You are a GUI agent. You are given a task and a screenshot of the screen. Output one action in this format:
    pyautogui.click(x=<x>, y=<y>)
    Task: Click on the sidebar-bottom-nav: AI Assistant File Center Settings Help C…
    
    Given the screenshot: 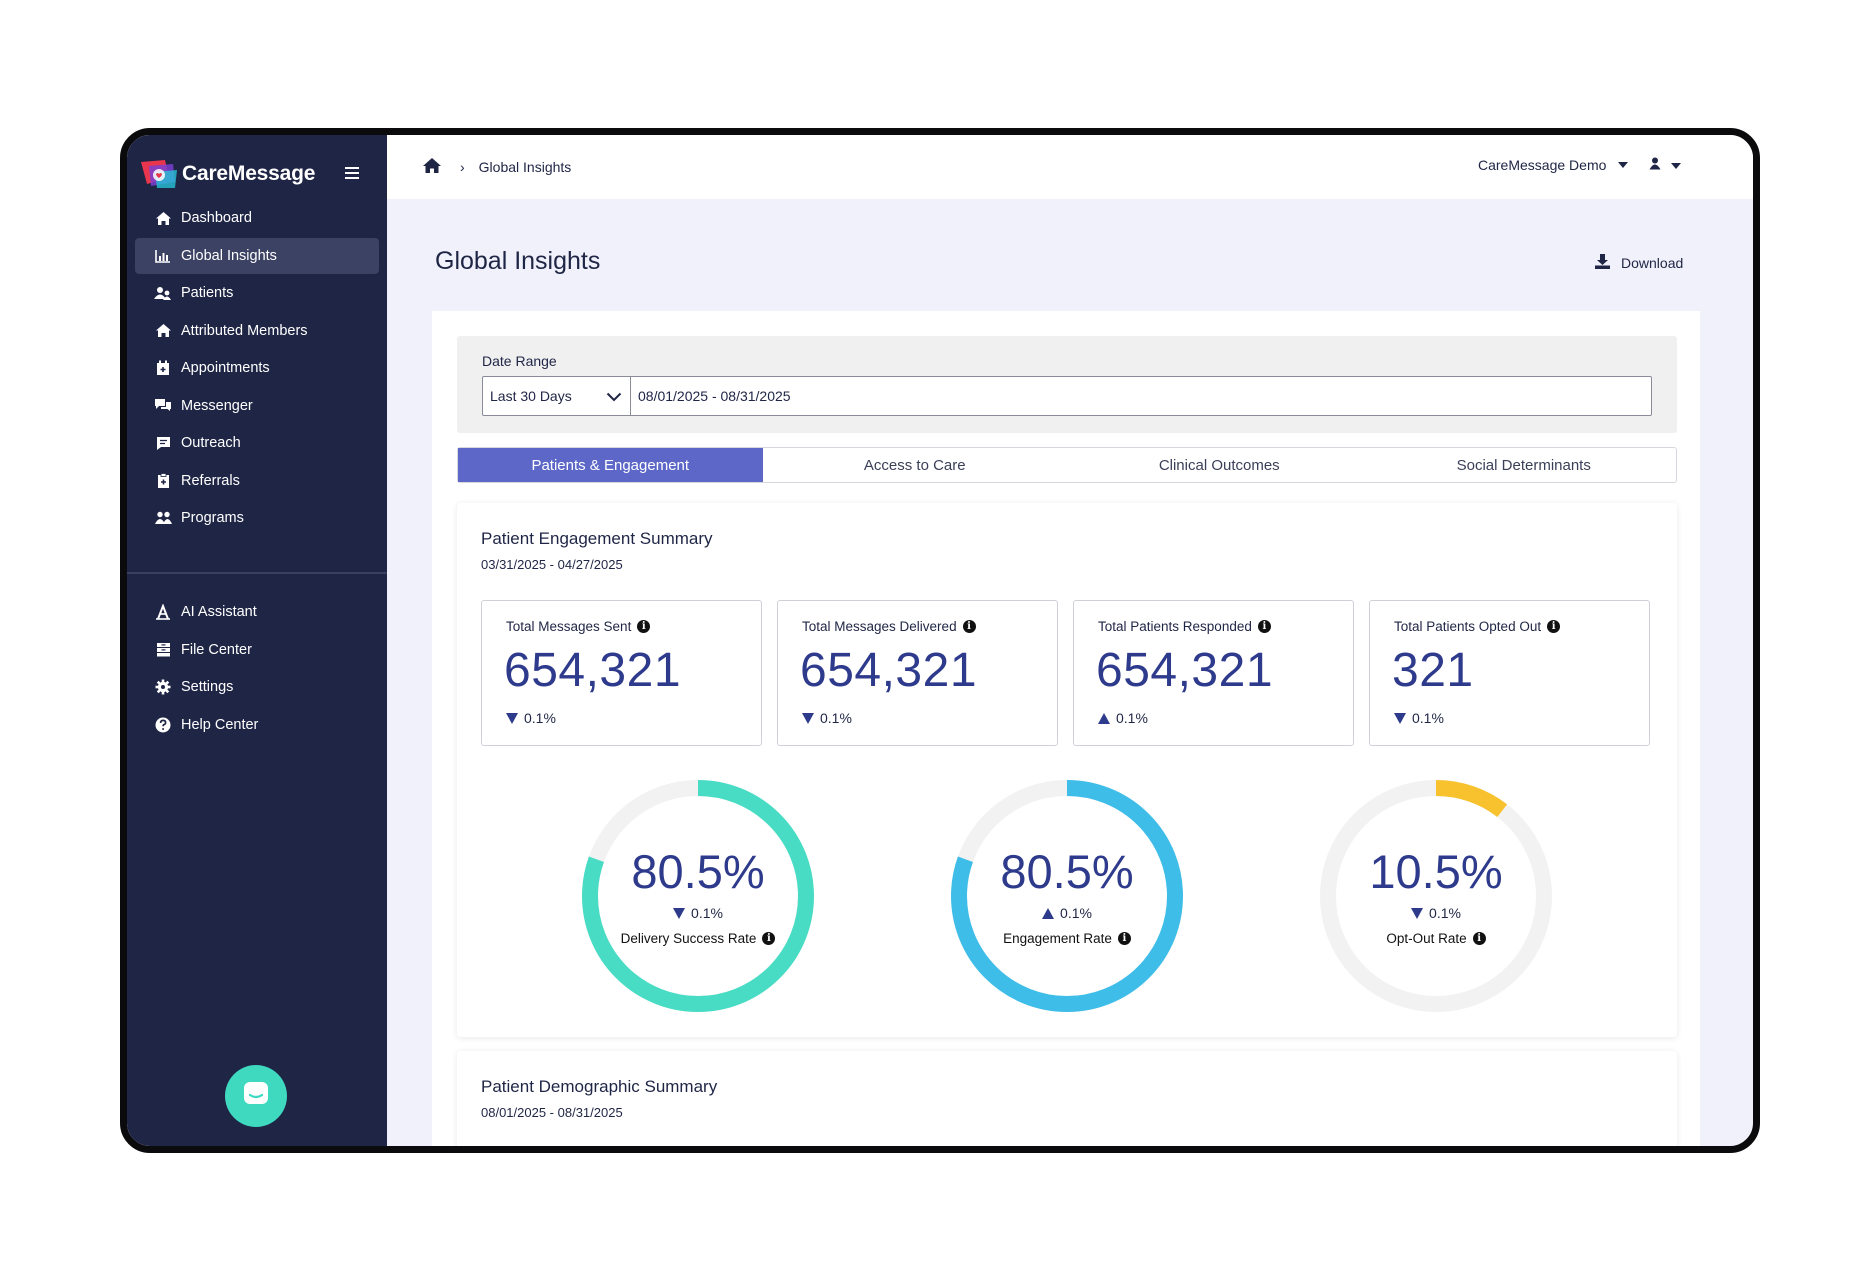 What is the action you would take?
    pyautogui.click(x=257, y=669)
    